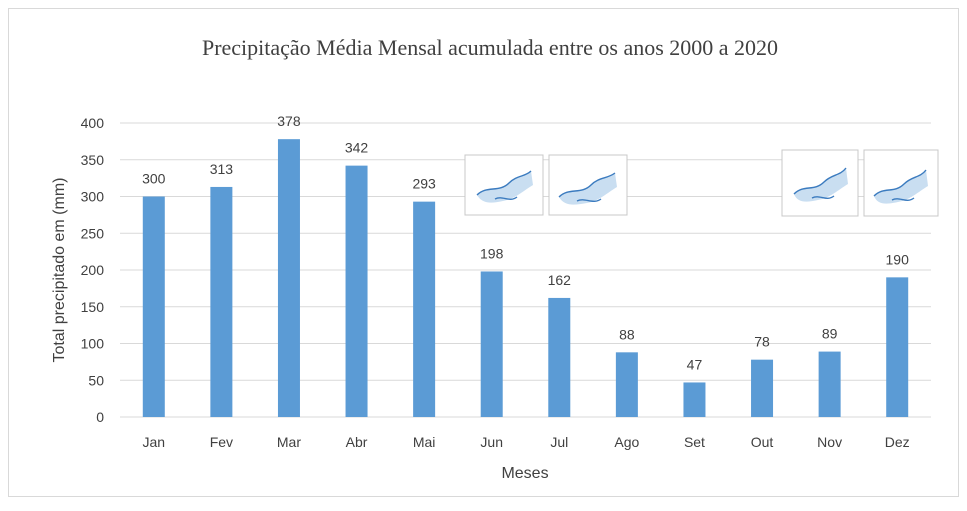  I want to click on x-tick-label: Jan, so click(154, 442).